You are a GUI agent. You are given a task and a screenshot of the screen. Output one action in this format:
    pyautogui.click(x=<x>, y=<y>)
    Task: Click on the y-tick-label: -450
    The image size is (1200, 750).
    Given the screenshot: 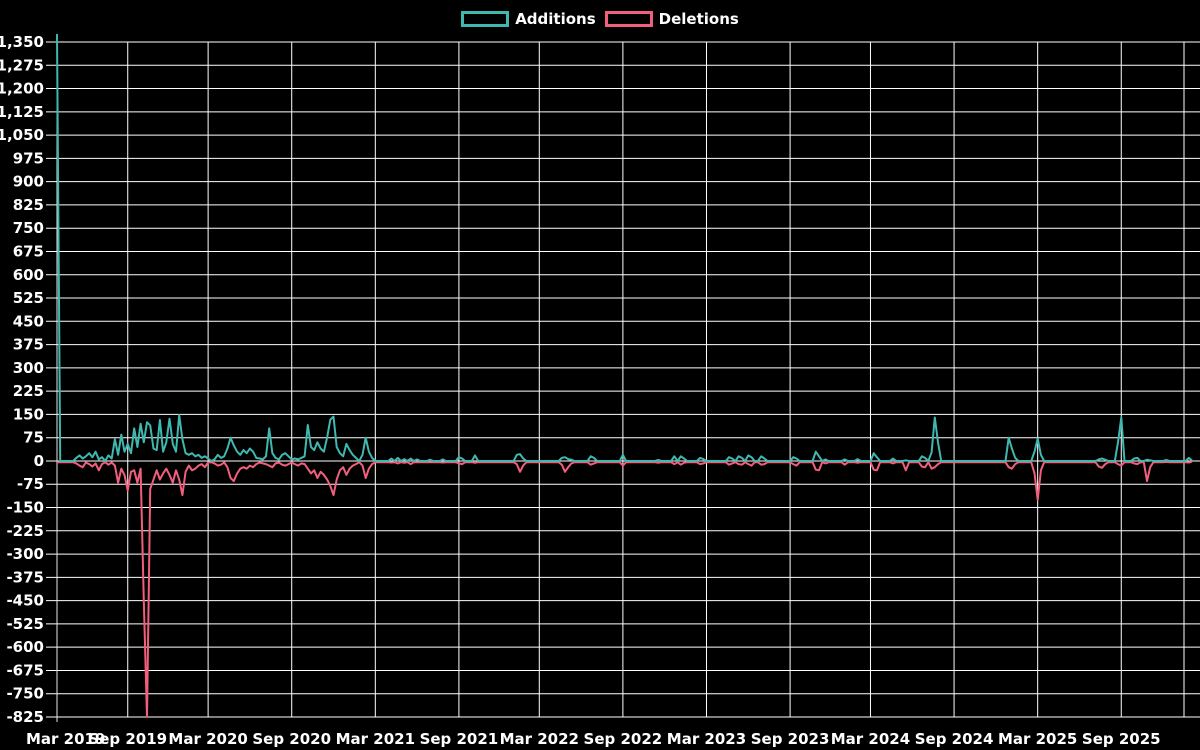 What is the action you would take?
    pyautogui.click(x=25, y=601)
    